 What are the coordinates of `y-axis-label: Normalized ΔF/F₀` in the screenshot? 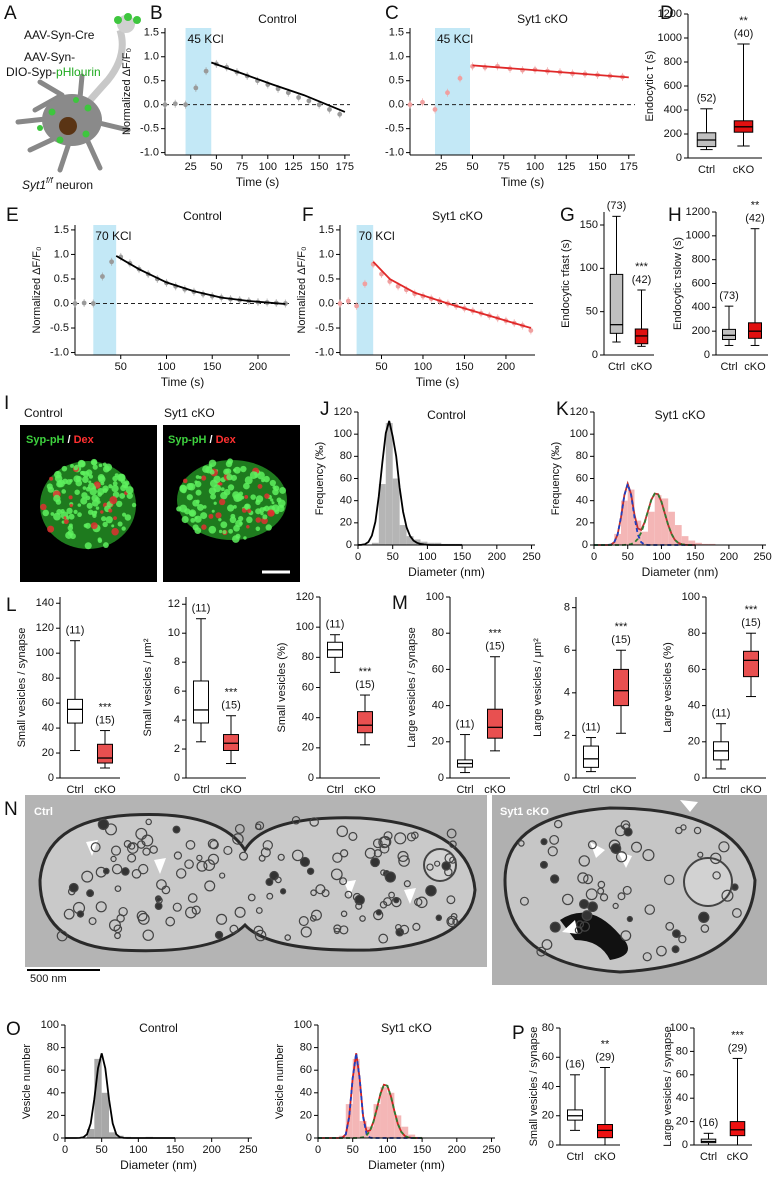 It's located at (302, 289).